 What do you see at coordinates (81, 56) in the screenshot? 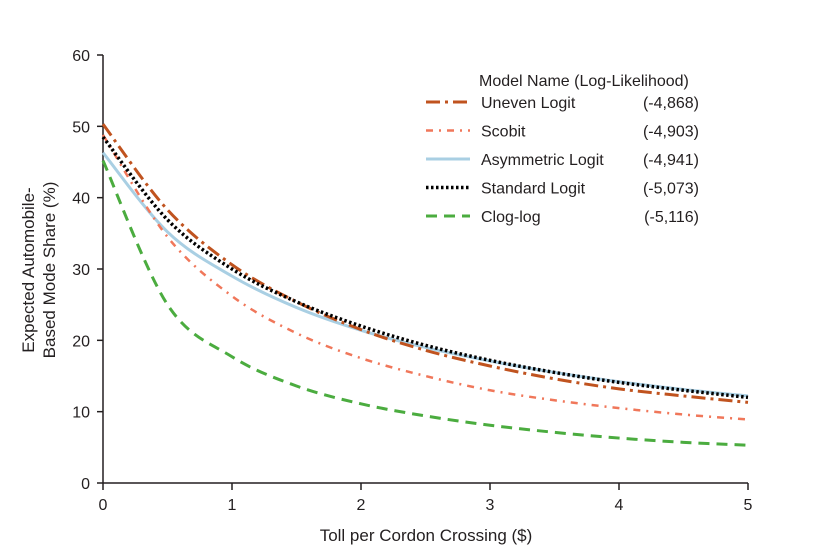
I see `y-tick-label: 60` at bounding box center [81, 56].